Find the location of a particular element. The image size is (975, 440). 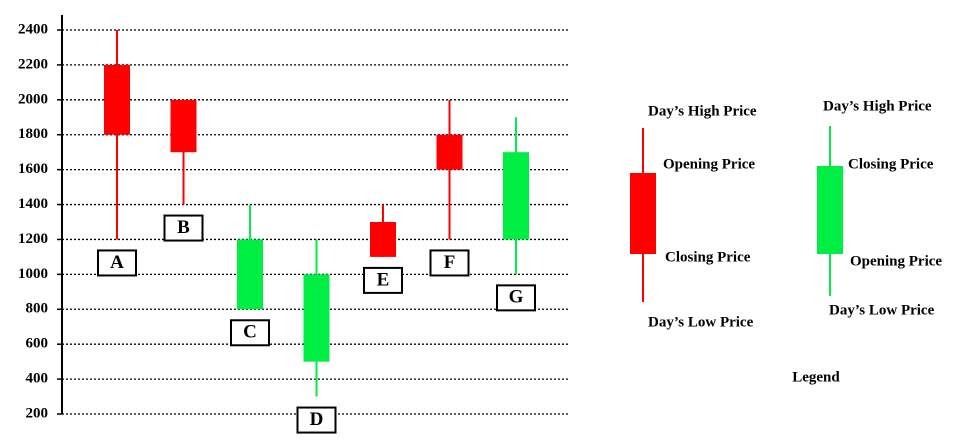

y-tick-label: 2000 is located at coordinates (33, 99).